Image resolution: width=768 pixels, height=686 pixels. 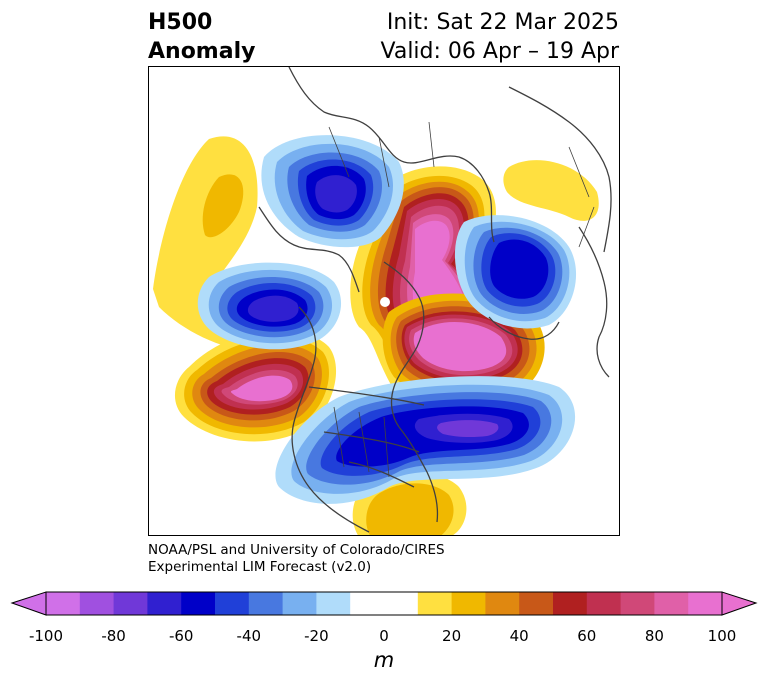 I want to click on init-date: Init: Sat 22 Mar 2025, so click(x=502, y=22).